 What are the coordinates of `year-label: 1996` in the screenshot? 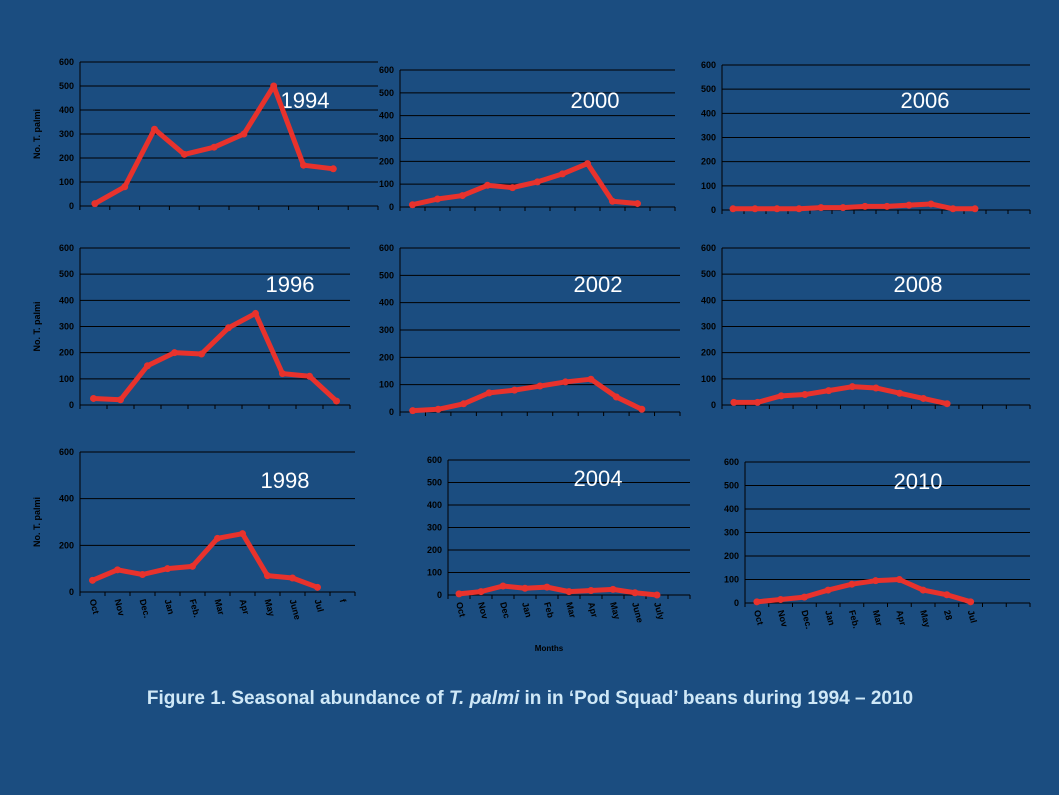 It's located at (290, 284).